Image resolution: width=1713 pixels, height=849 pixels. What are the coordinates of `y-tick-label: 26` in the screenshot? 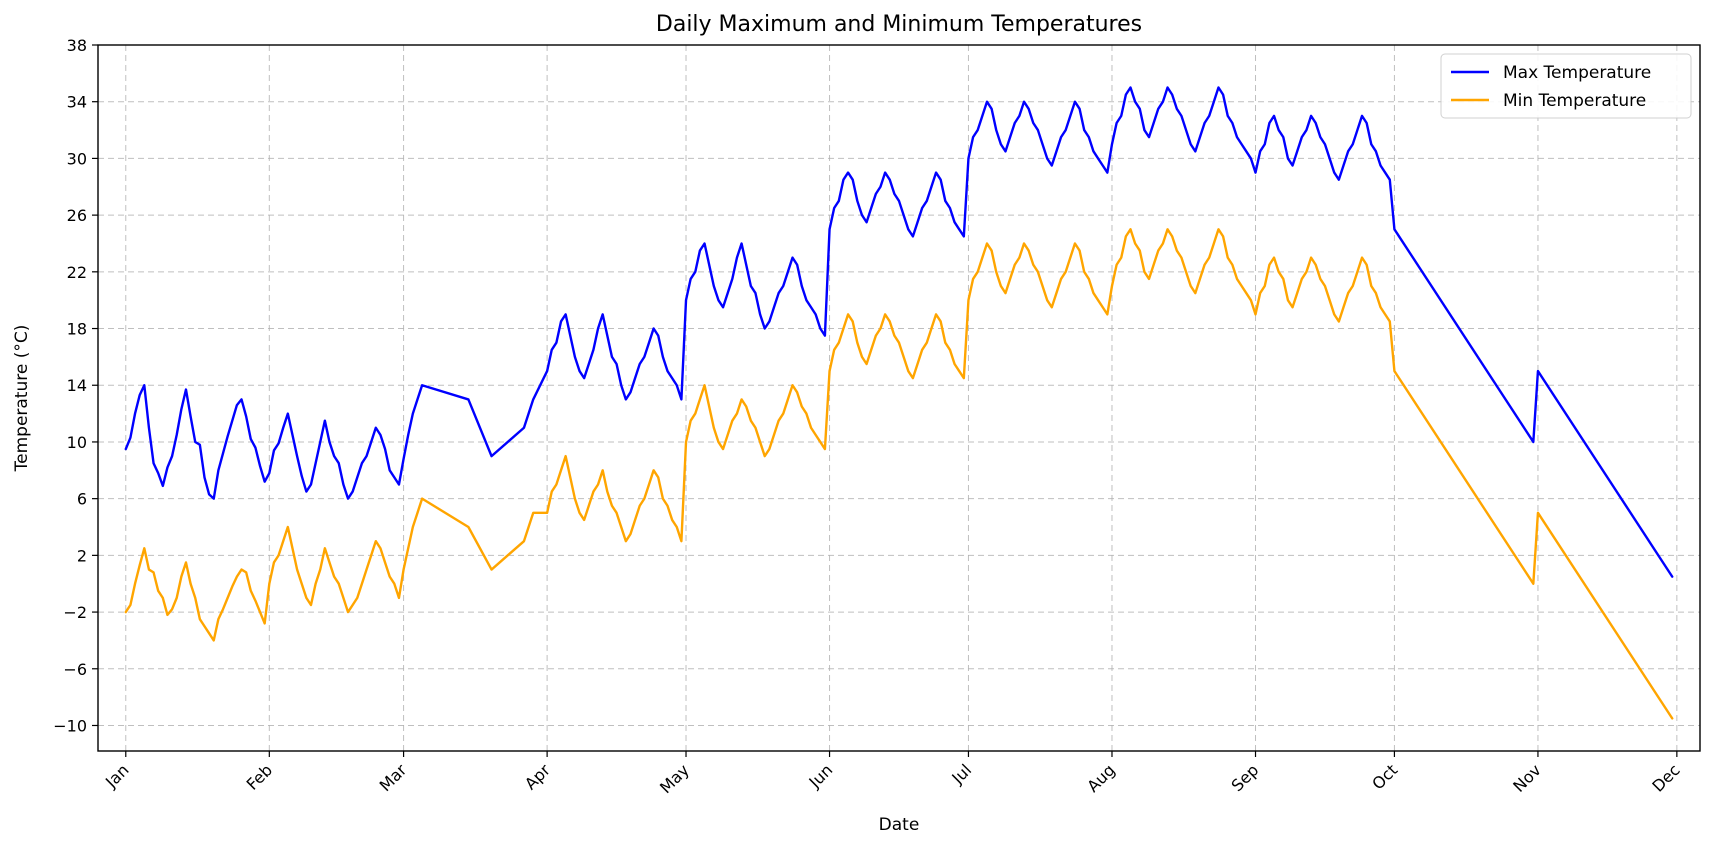 It's located at (77, 215).